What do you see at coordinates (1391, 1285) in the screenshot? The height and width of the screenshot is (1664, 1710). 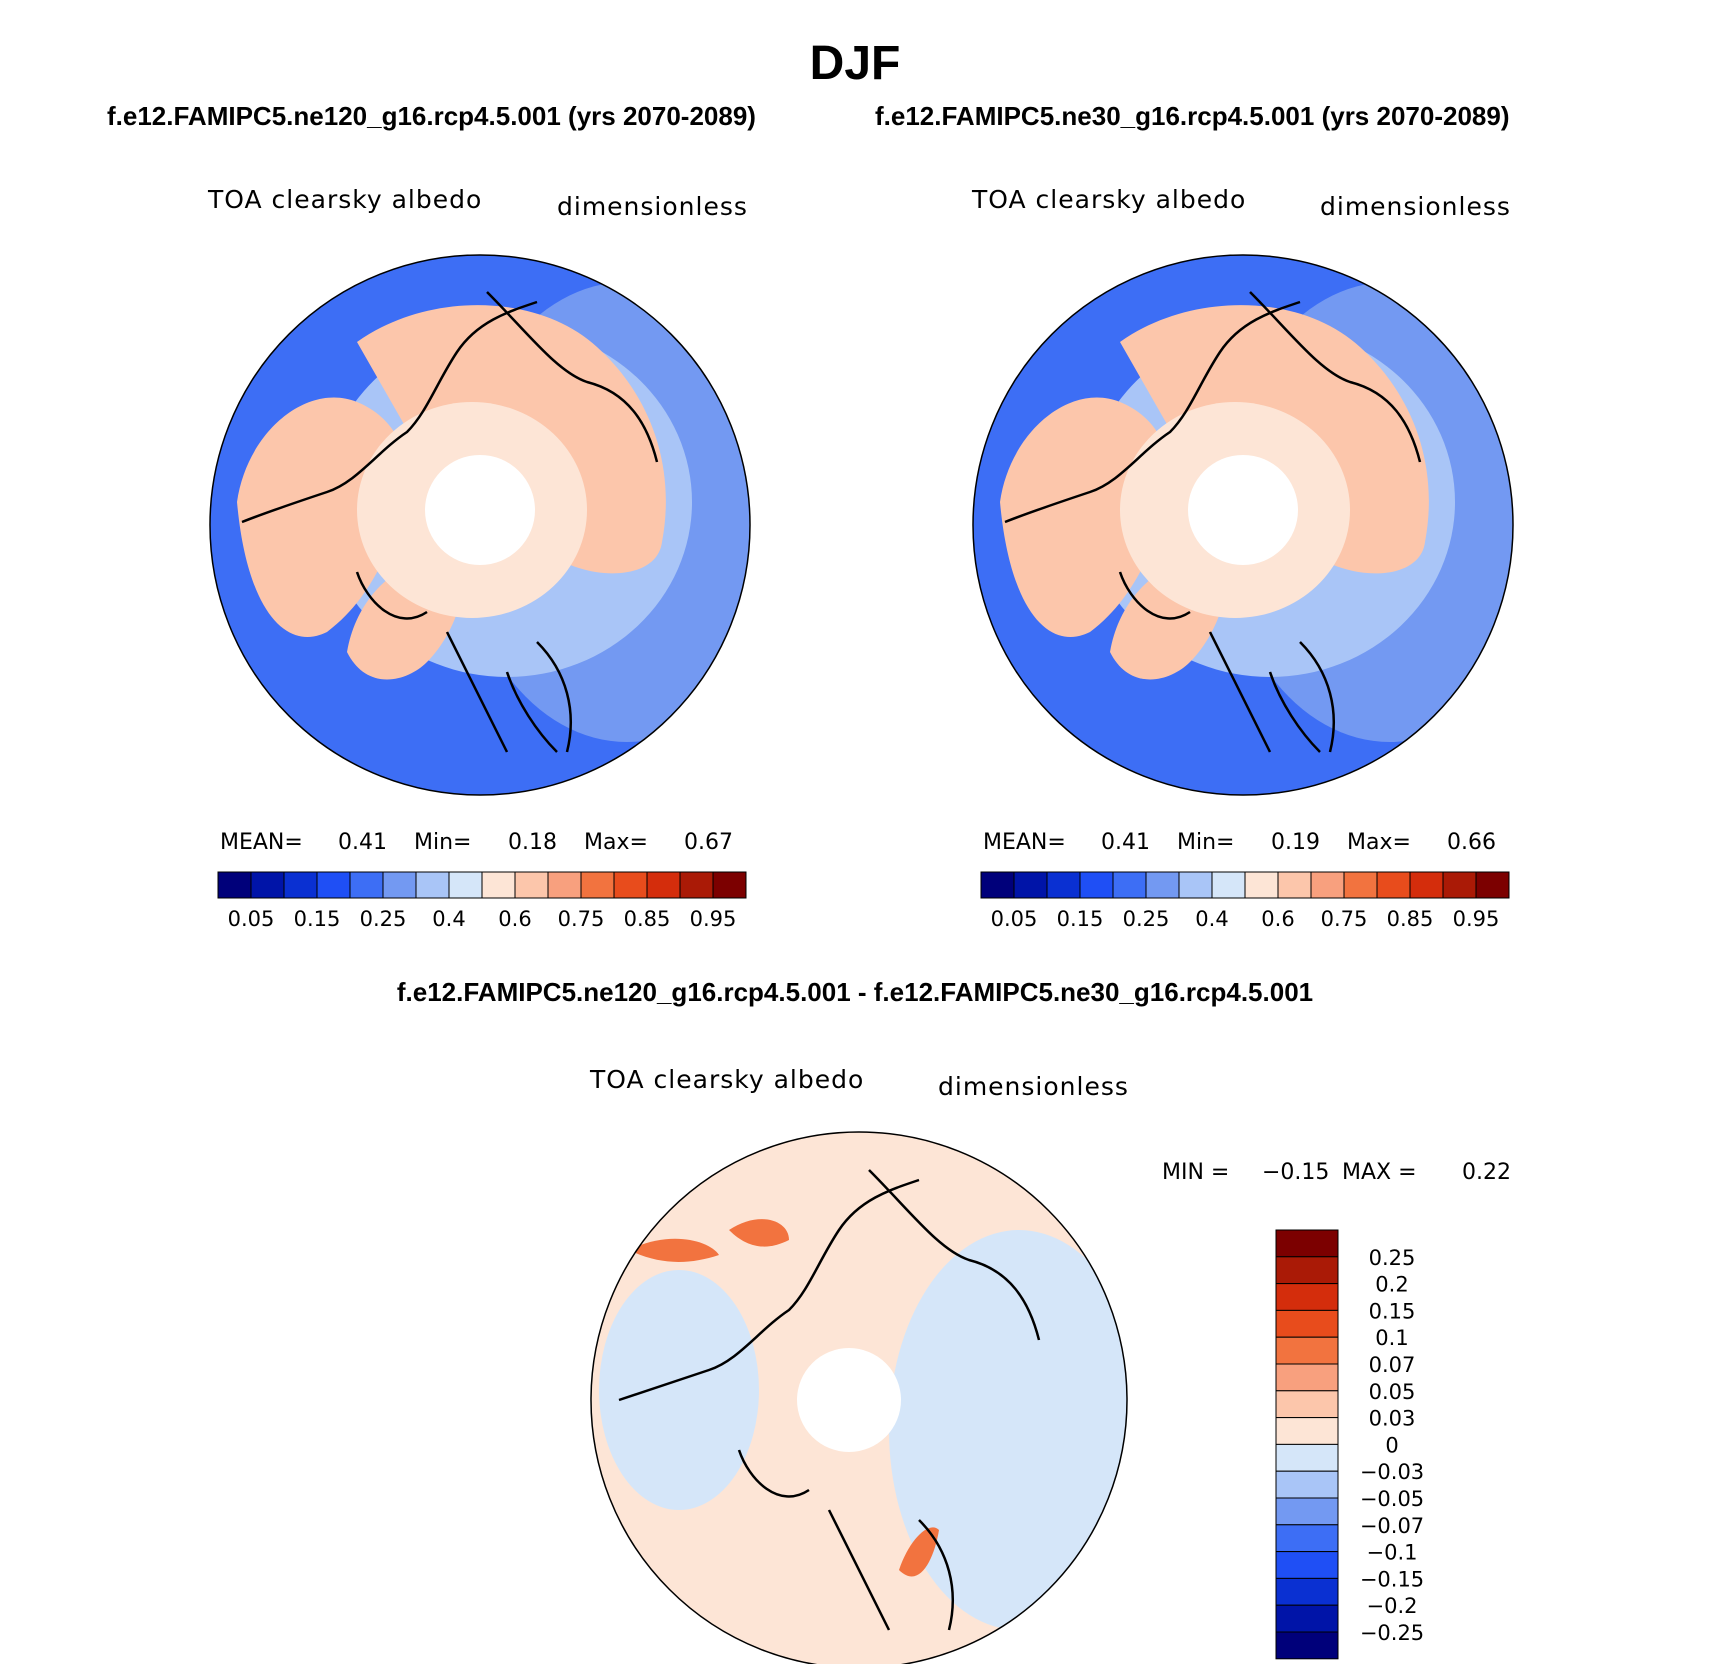 I see `difference-colorbar-tick-label: 0.2` at bounding box center [1391, 1285].